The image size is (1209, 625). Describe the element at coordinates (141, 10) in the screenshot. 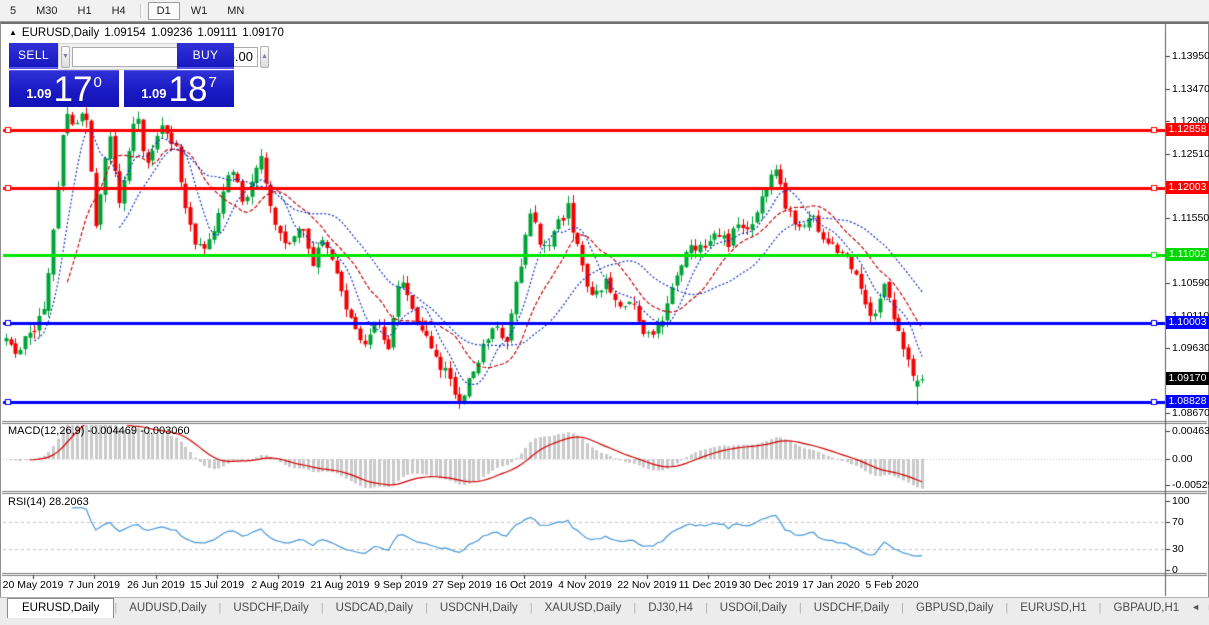

I see `toolbar-separator` at that location.